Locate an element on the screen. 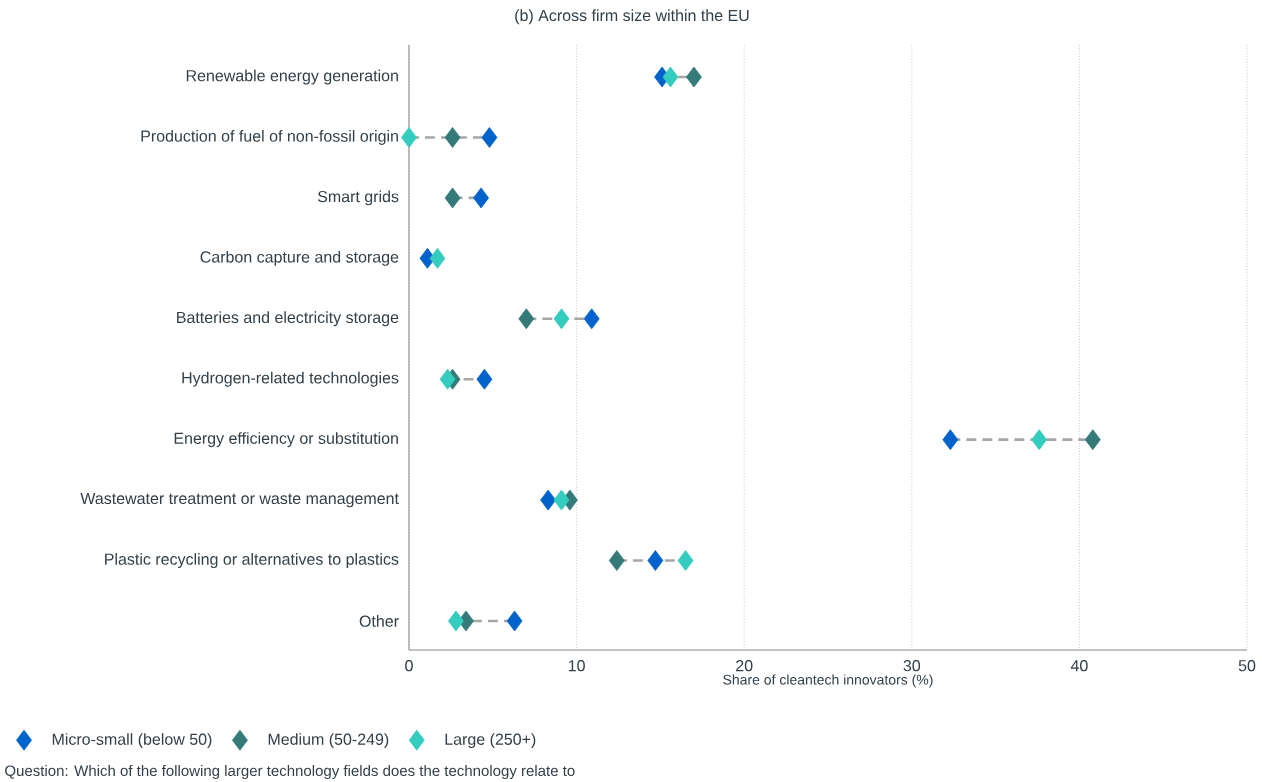  y-tick-label: Batteries and electricity storage is located at coordinates (288, 319).